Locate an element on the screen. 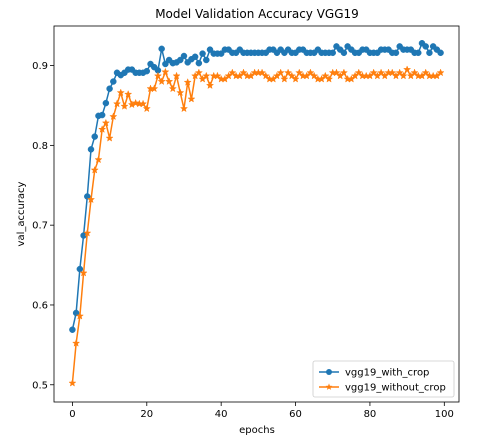 This screenshot has height=445, width=492. chart-title: Model Validation Accuracy VGG19 is located at coordinates (257, 14).